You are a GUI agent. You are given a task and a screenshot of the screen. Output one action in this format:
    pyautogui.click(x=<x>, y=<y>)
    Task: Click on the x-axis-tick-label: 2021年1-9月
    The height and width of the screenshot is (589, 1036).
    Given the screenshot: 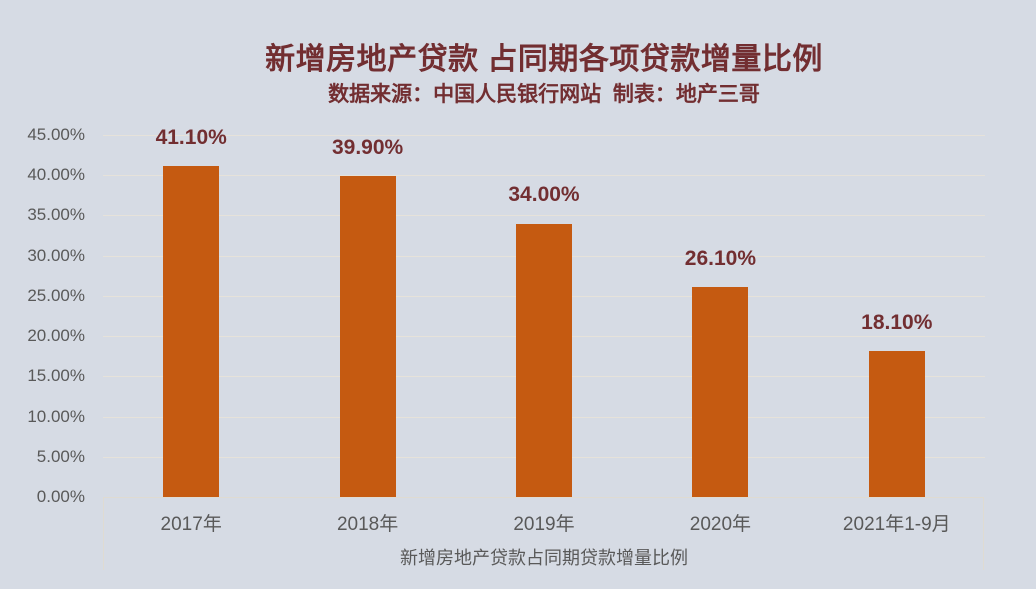 What is the action you would take?
    pyautogui.click(x=896, y=524)
    